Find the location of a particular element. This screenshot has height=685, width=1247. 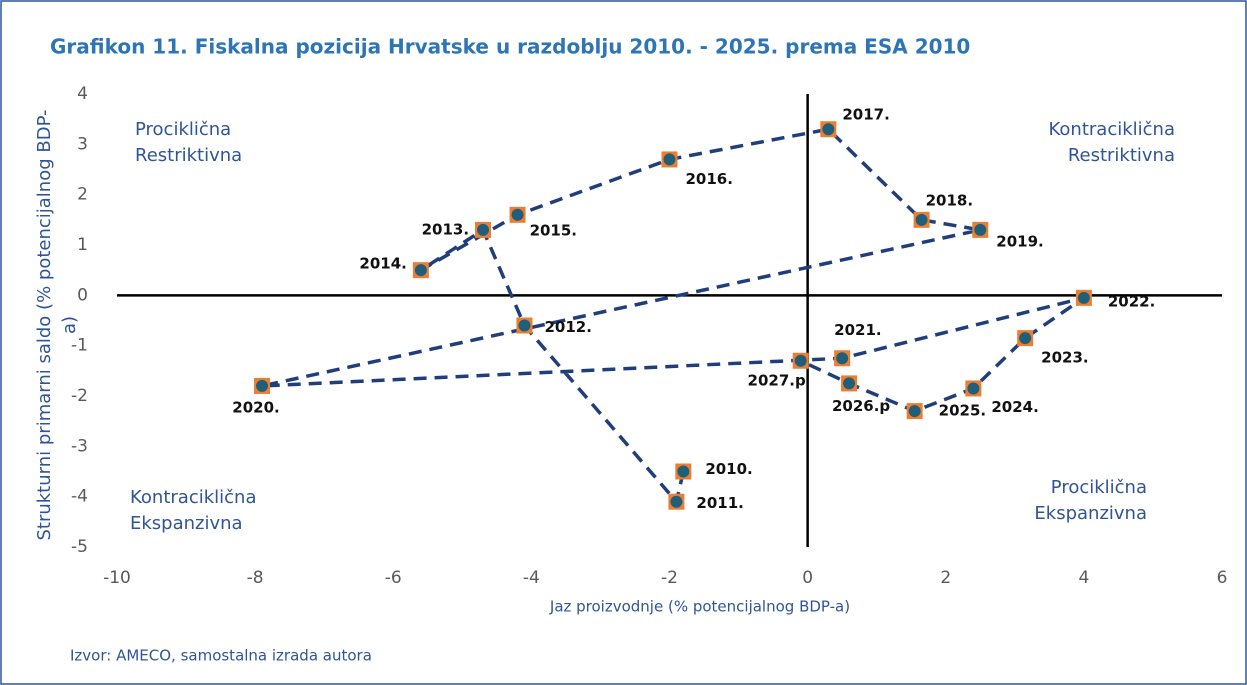

x-tick-label: -8 is located at coordinates (255, 578).